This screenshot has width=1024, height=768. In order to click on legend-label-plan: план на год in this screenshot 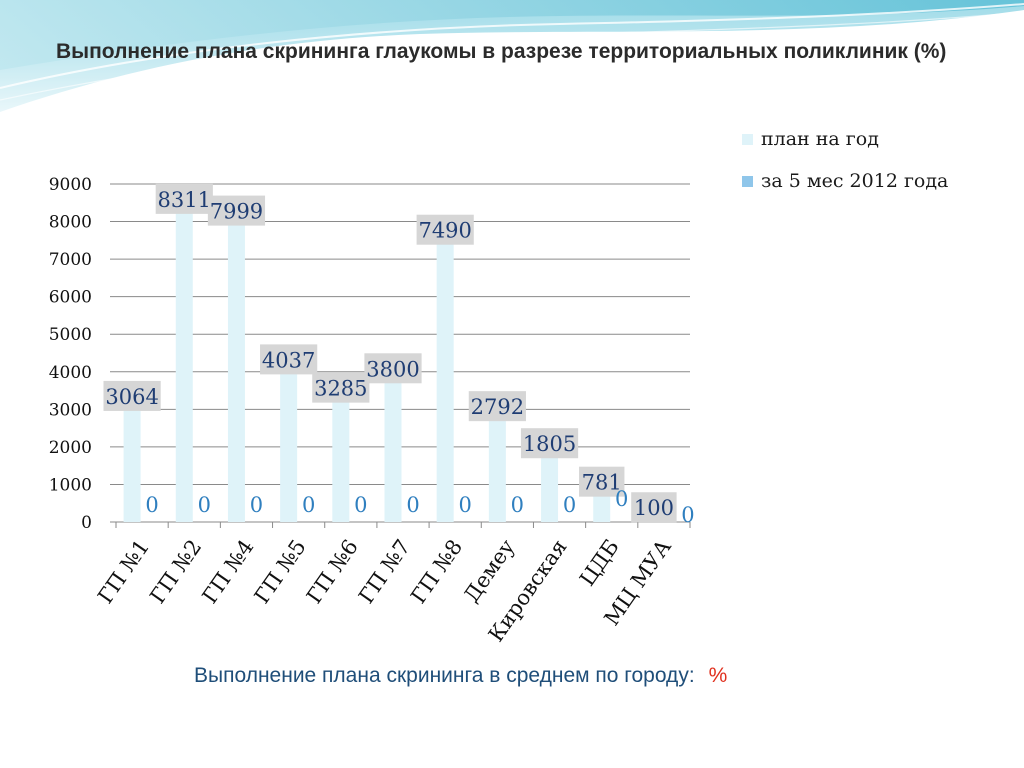, I will do `click(820, 139)`.